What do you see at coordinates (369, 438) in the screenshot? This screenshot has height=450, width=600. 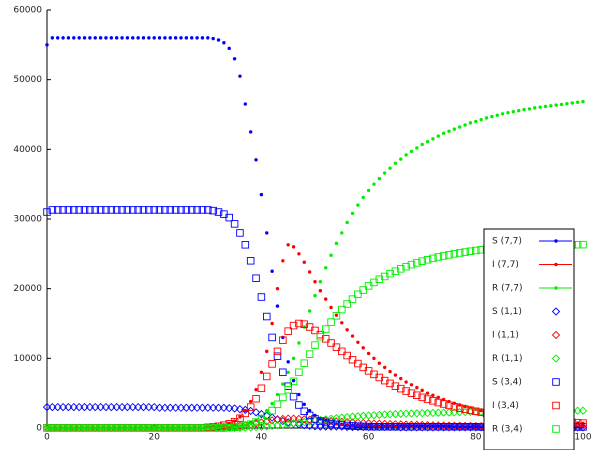 I see `x-tick-label: 60` at bounding box center [369, 438].